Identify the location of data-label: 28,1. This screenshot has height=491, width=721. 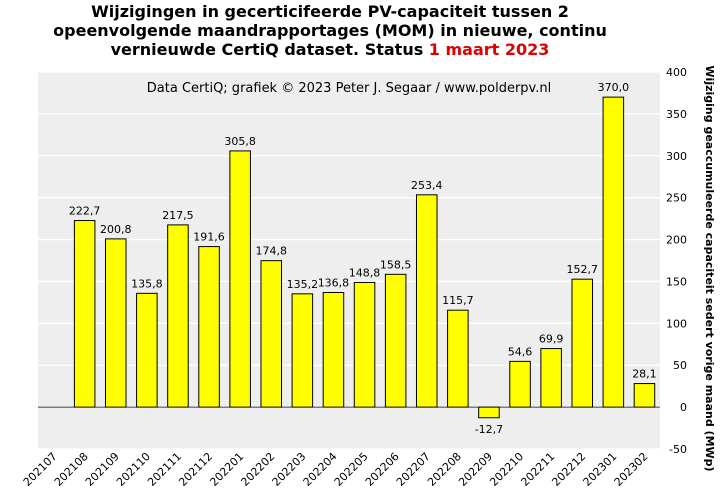
(644, 374).